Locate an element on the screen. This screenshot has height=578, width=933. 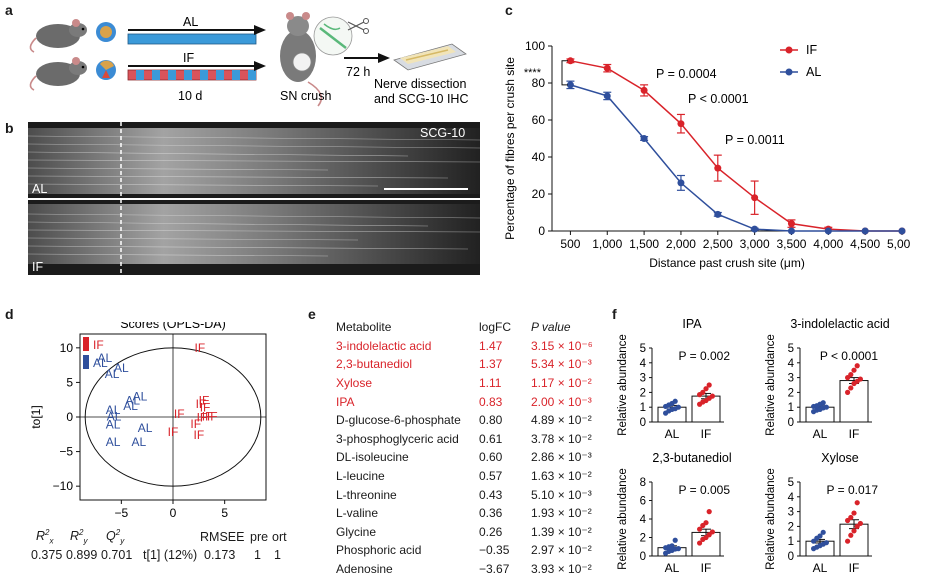
stat-value-r2x: 0.375 is located at coordinates (47, 555).